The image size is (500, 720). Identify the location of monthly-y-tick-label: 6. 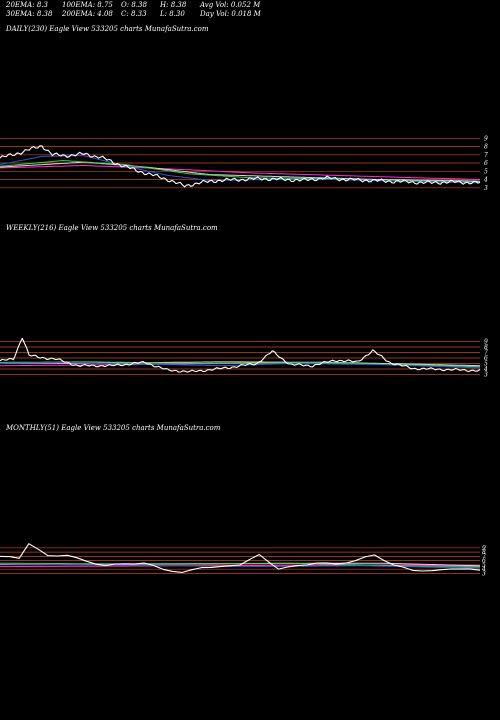
(484, 561).